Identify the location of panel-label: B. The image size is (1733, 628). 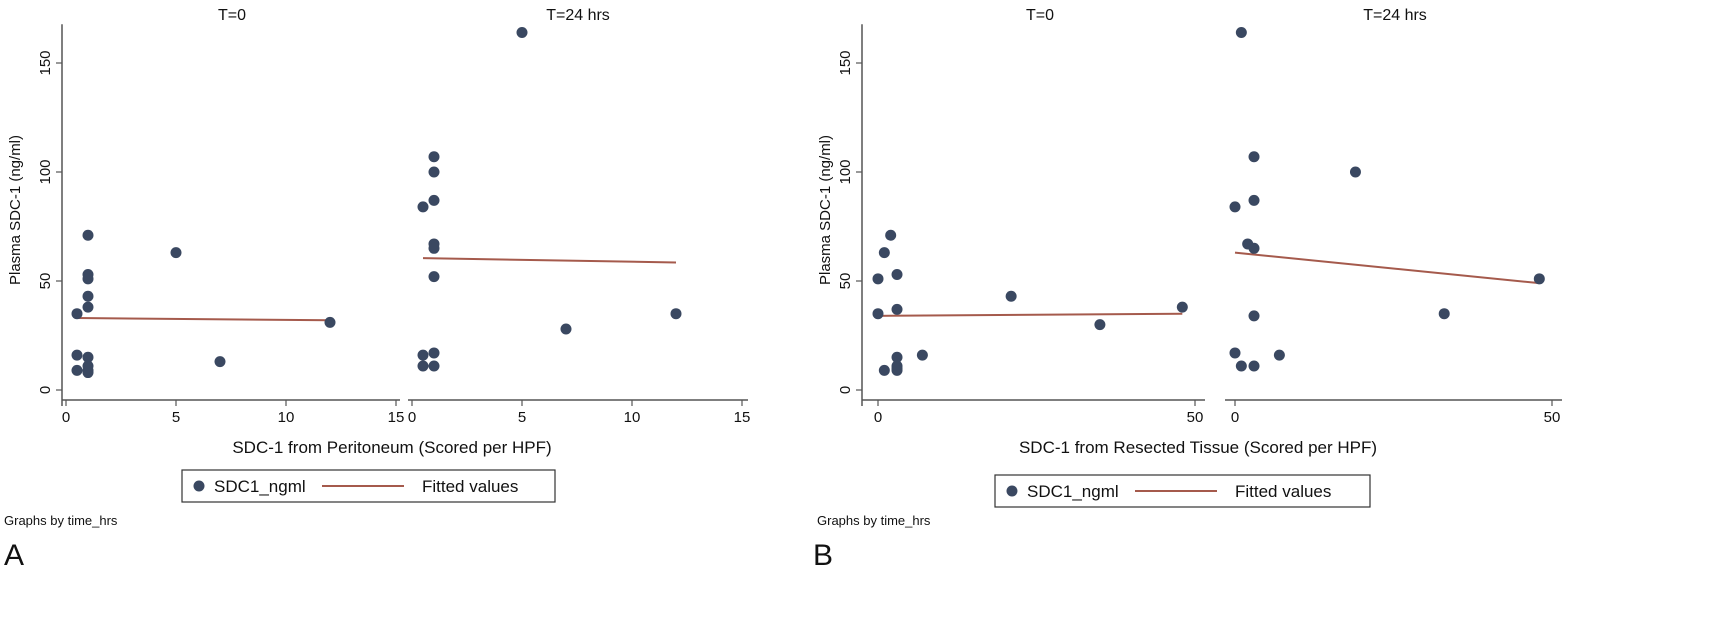
(823, 555).